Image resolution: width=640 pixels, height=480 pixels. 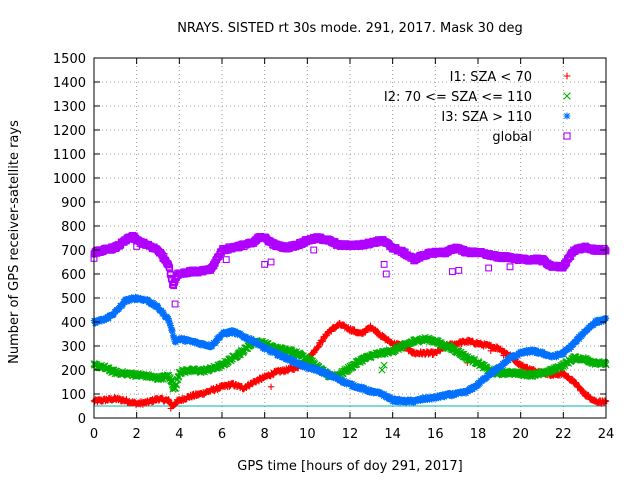 I want to click on legend-label: global, so click(x=512, y=137).